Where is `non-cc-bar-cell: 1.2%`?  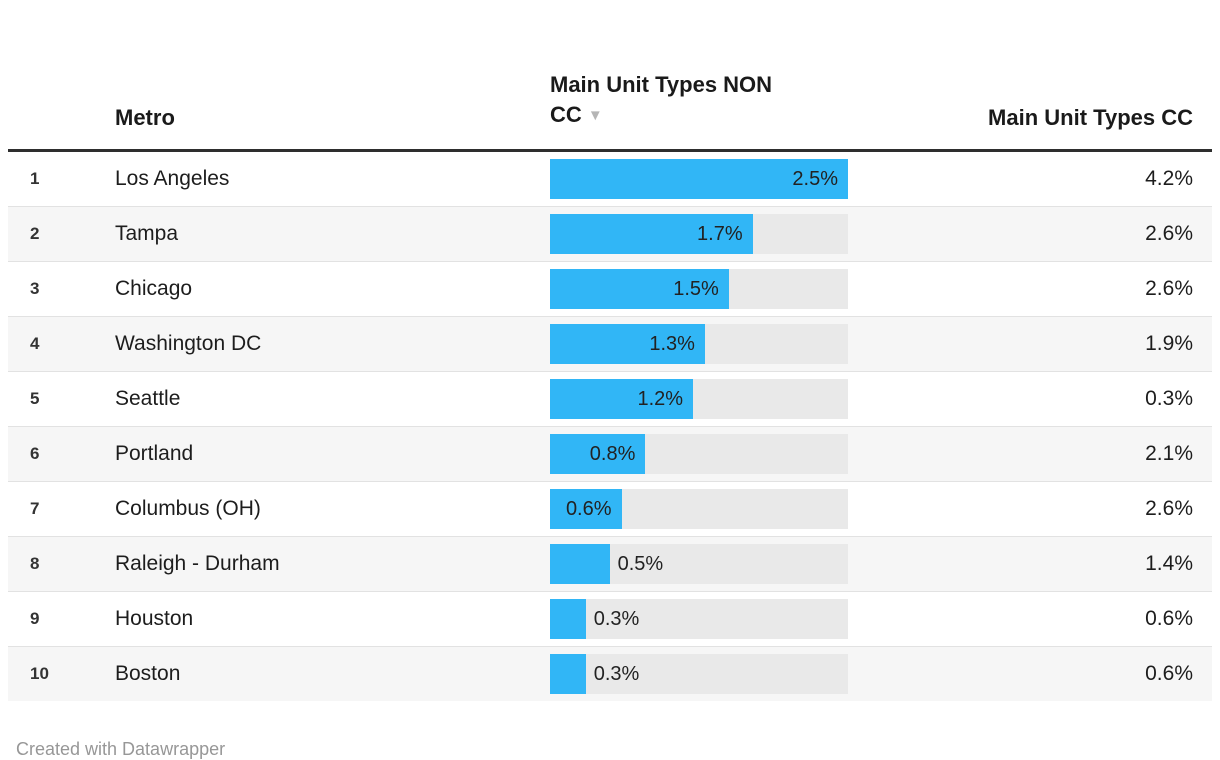
non-cc-bar-cell: 1.2% is located at coordinates (706, 399).